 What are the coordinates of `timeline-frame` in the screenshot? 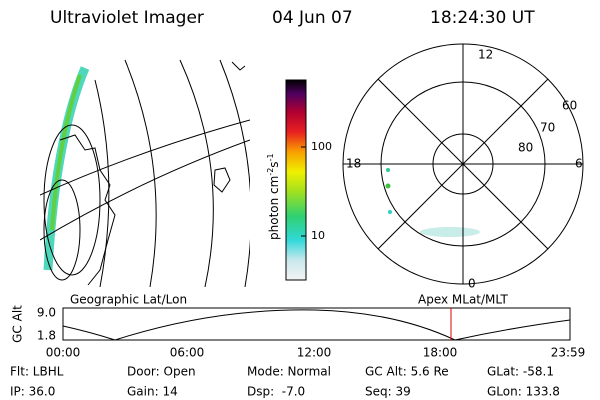 It's located at (316, 324).